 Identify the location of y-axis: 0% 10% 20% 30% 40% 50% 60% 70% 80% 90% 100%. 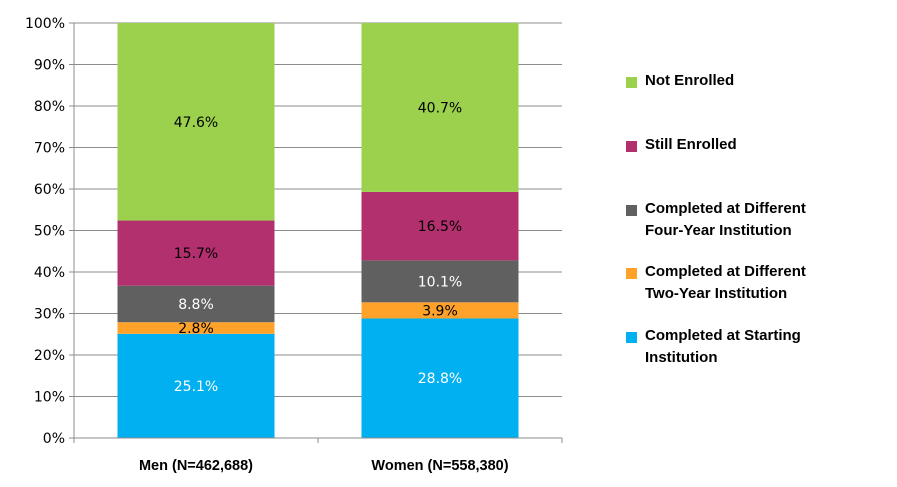
(50, 231).